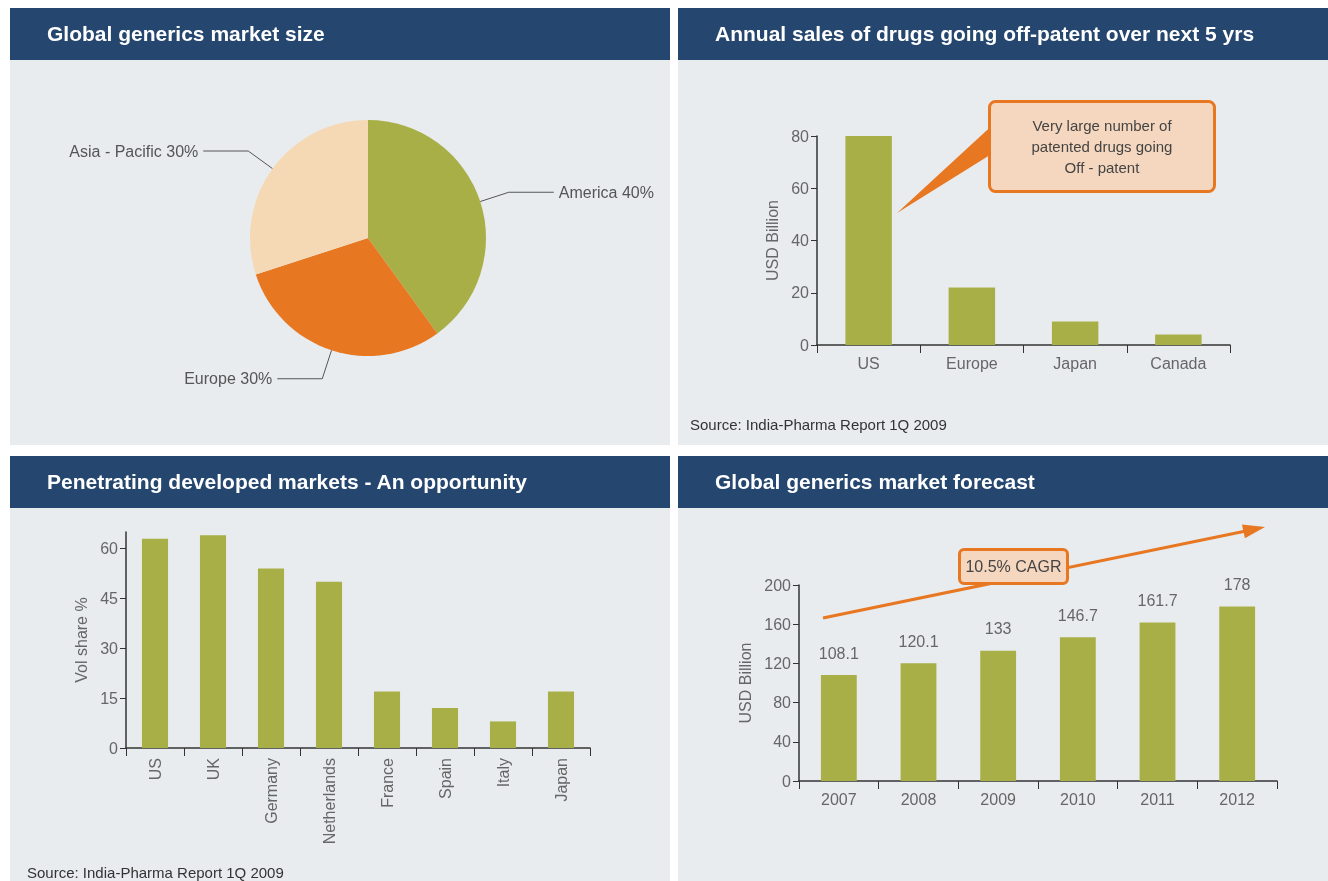  Describe the element at coordinates (998, 799) in the screenshot. I see `x-tick-label: 2009` at that location.